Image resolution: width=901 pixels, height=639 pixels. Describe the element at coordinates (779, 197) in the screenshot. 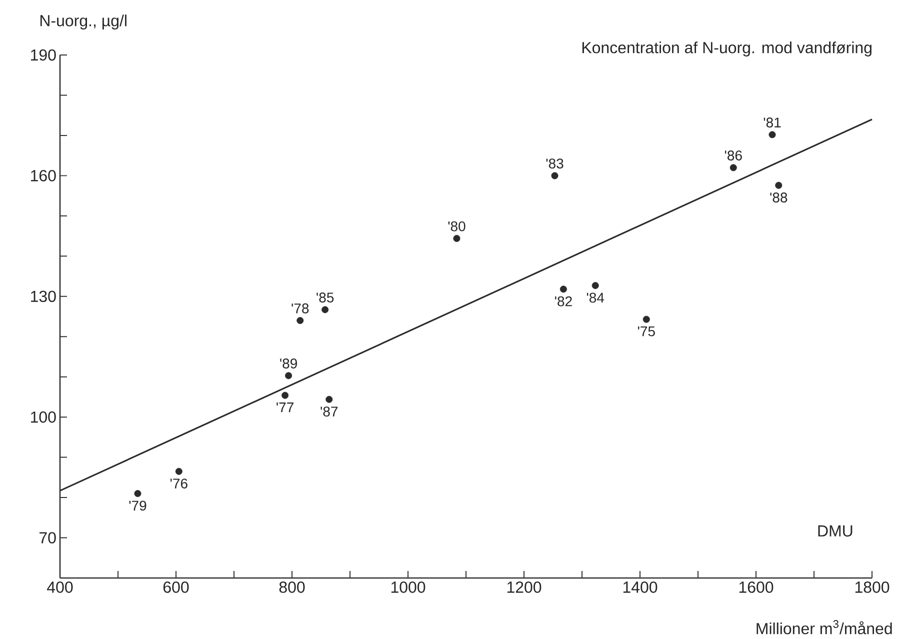

I see `annotation: '88` at that location.